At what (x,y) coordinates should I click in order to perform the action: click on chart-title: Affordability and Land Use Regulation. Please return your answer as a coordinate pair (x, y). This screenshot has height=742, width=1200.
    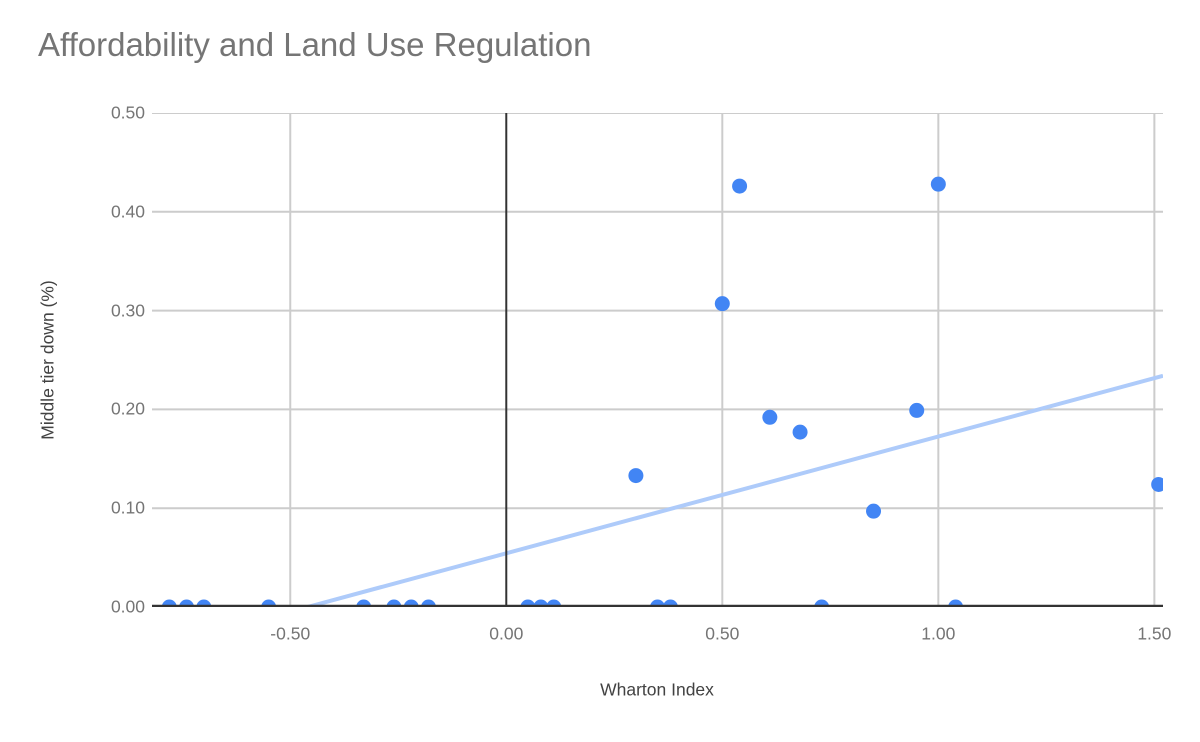
    Looking at the image, I should click on (315, 44).